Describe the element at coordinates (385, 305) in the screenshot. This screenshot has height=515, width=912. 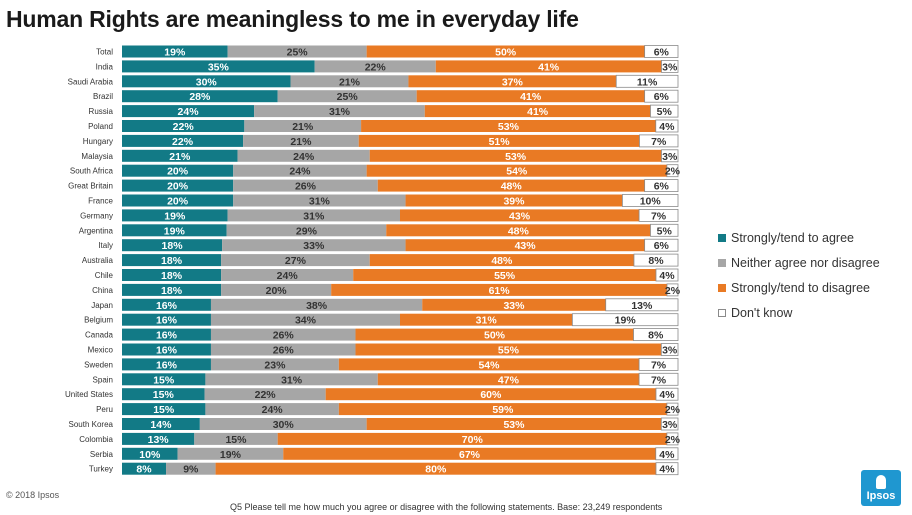
I see `bar-row-japan: Japan 16% 38% 33% 13%` at that location.